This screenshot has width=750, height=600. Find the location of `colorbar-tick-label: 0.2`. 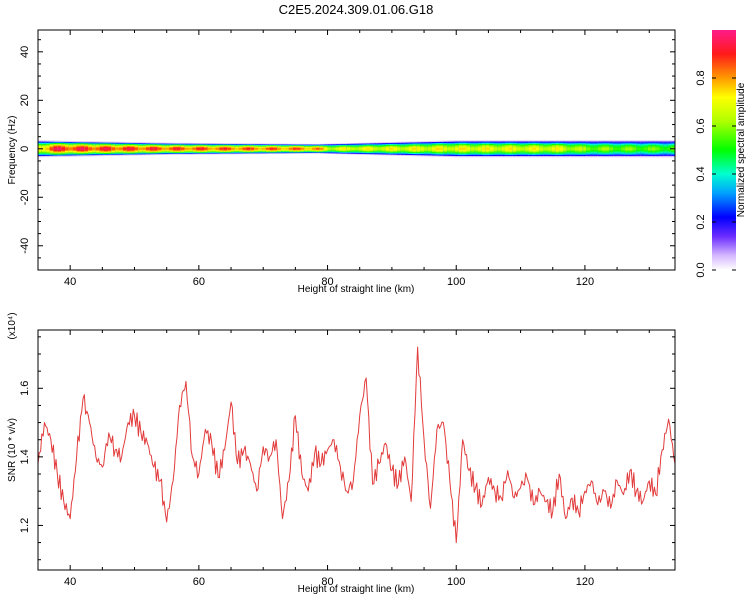

colorbar-tick-label: 0.2 is located at coordinates (701, 221).